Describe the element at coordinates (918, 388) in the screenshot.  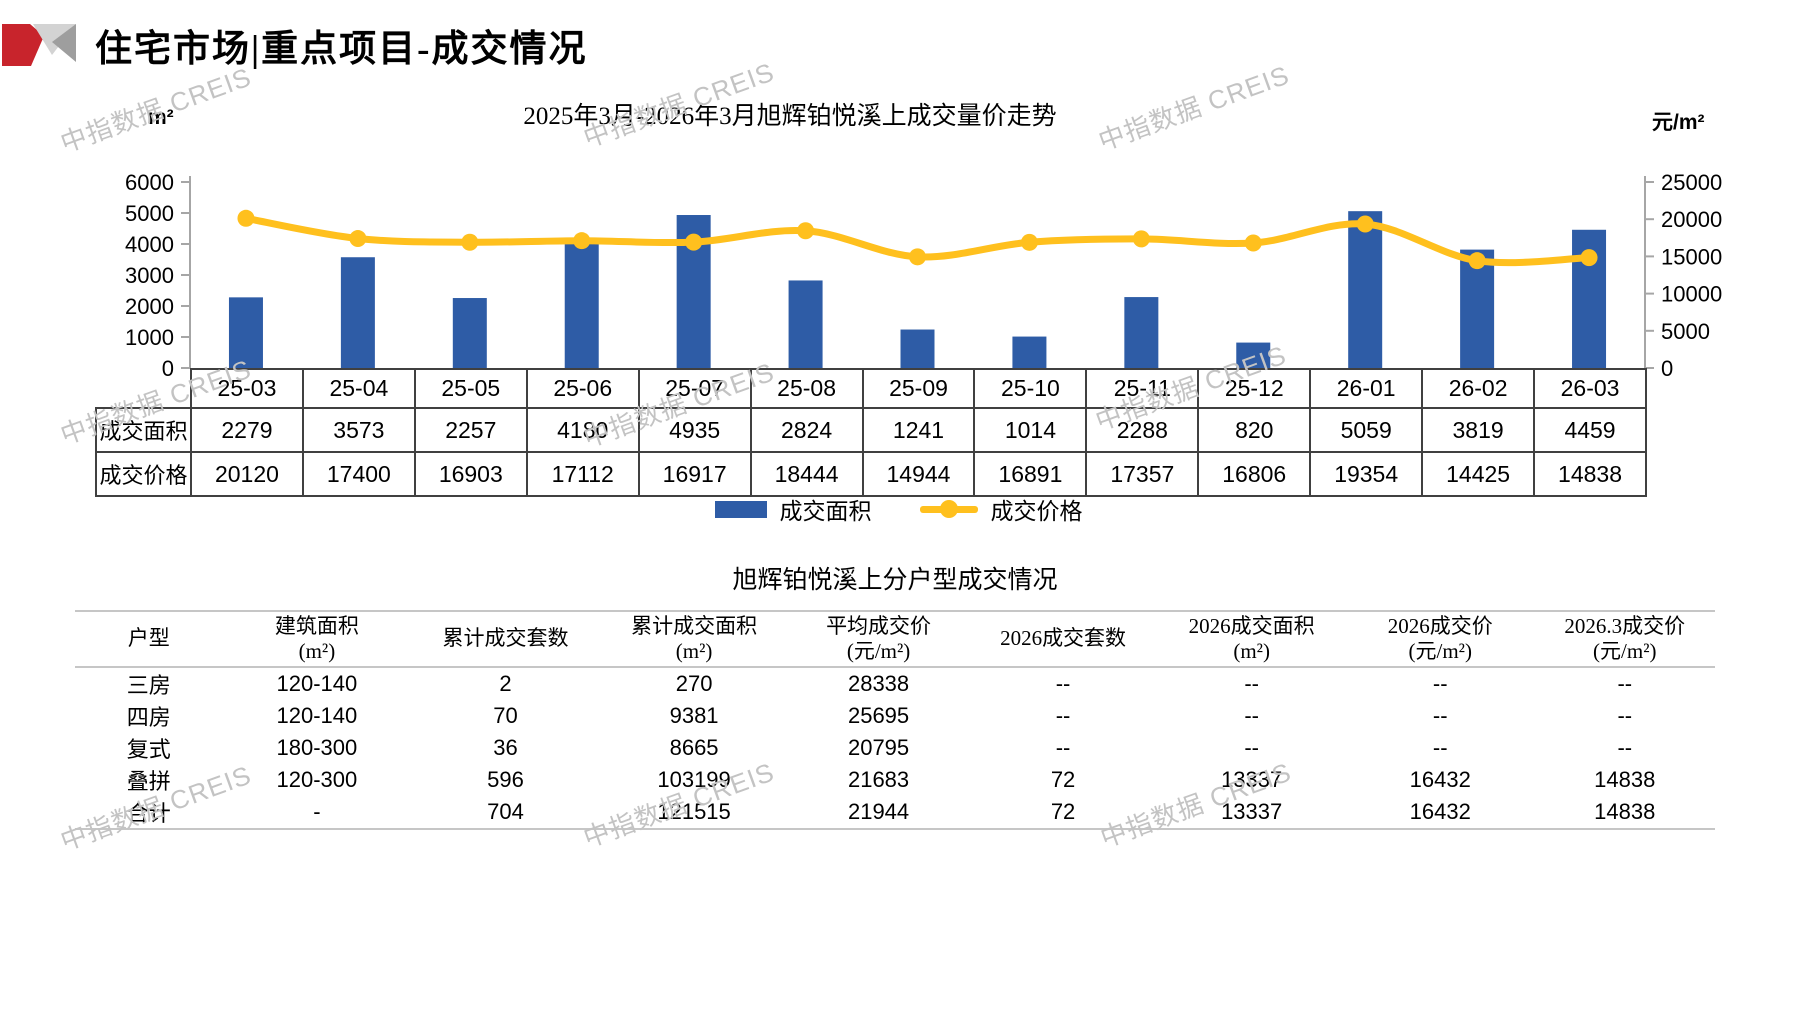
I see `month-label: 25-09` at that location.